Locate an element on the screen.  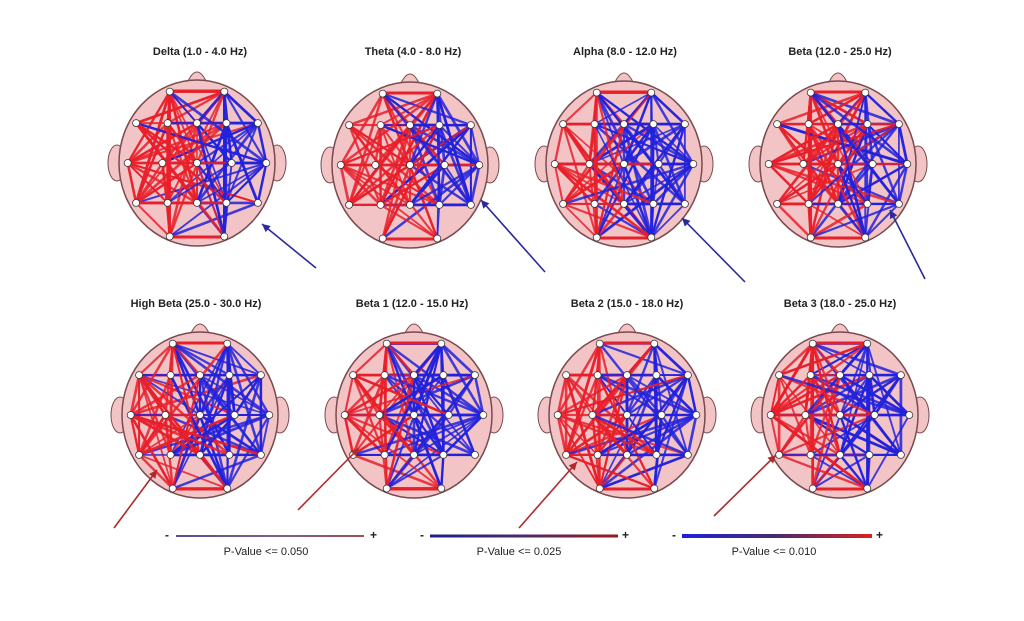
band-title-theta: Theta (4.0 - 8.0 Hz) is located at coordinates (413, 52).